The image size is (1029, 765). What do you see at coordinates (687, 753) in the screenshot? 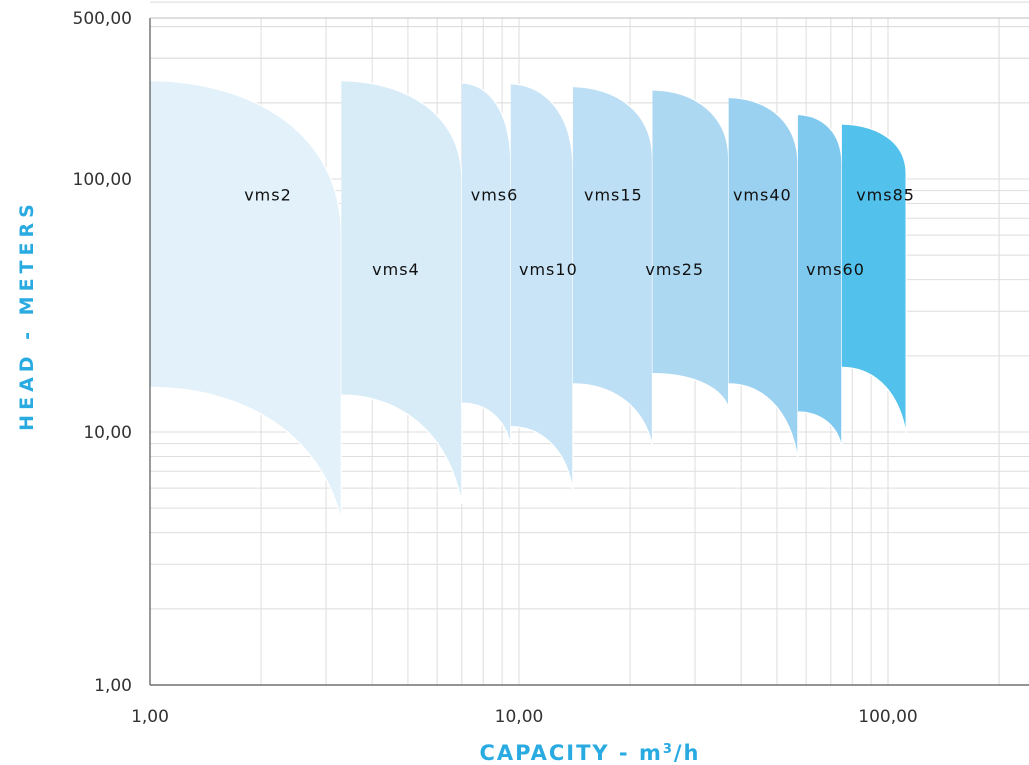
I see `x-axis-label-tail: /h` at bounding box center [687, 753].